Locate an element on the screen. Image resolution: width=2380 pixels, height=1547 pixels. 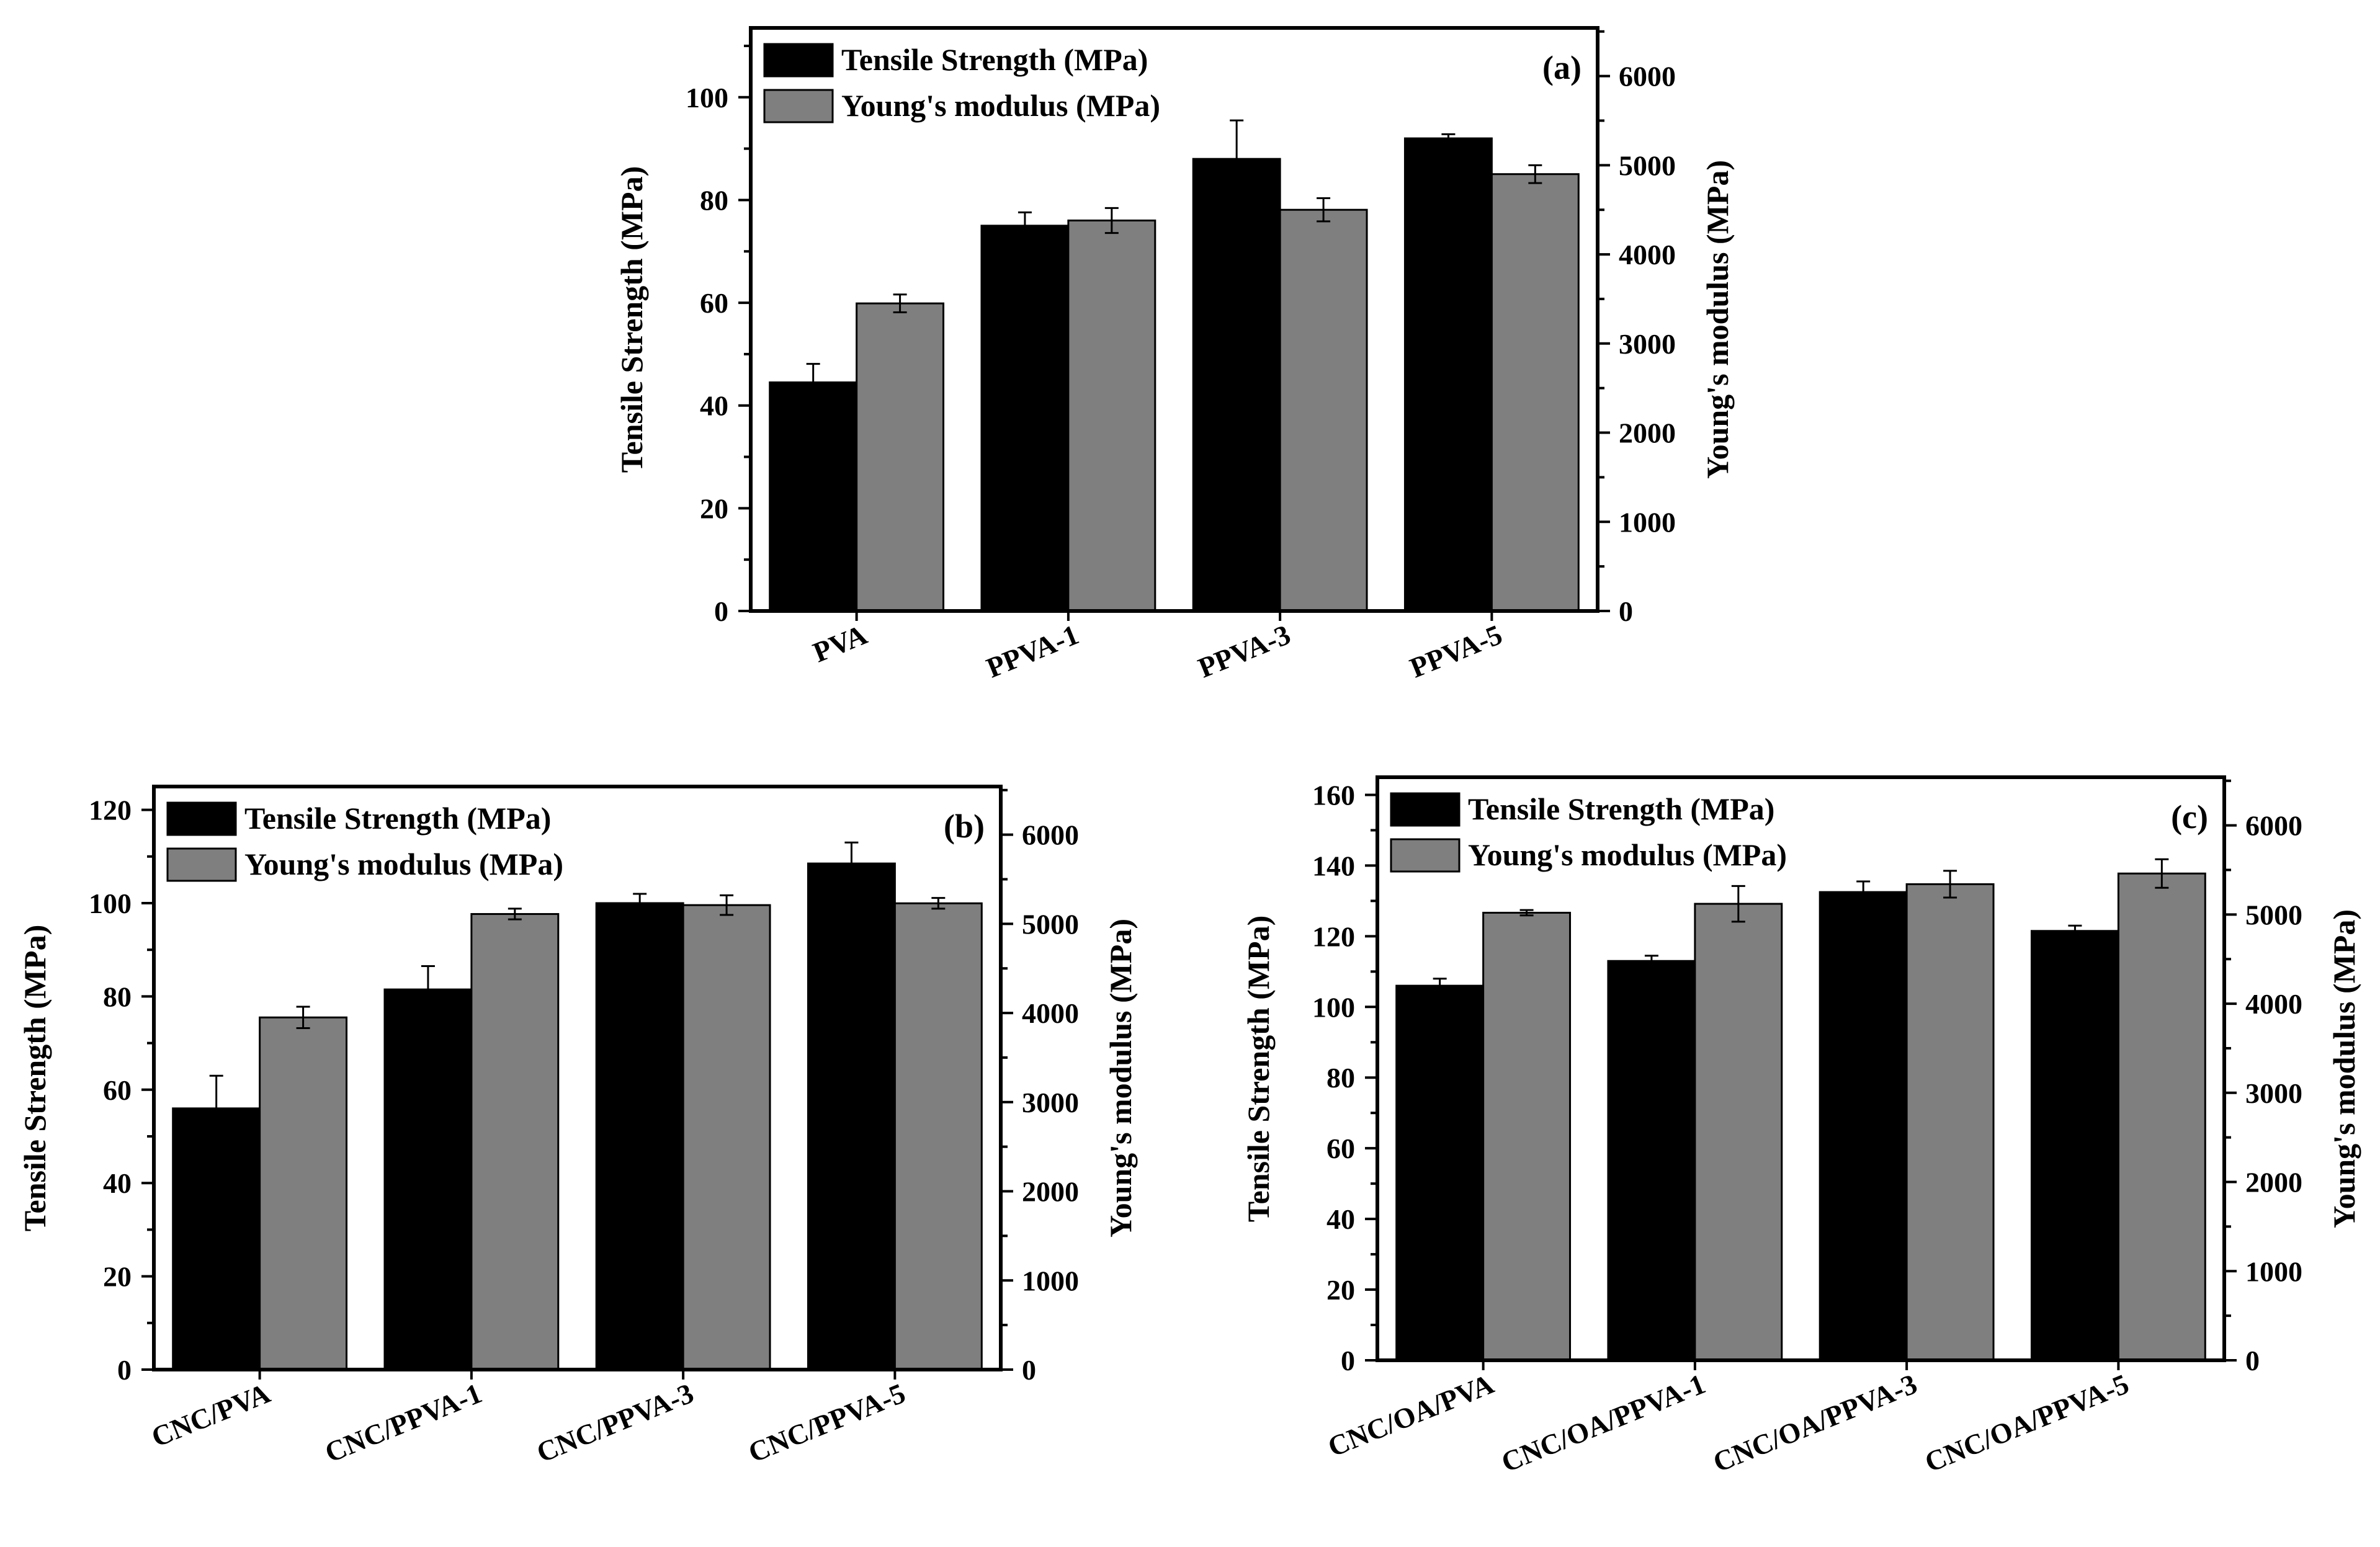
left-axis-tick-label: 160 is located at coordinates (1334, 795).